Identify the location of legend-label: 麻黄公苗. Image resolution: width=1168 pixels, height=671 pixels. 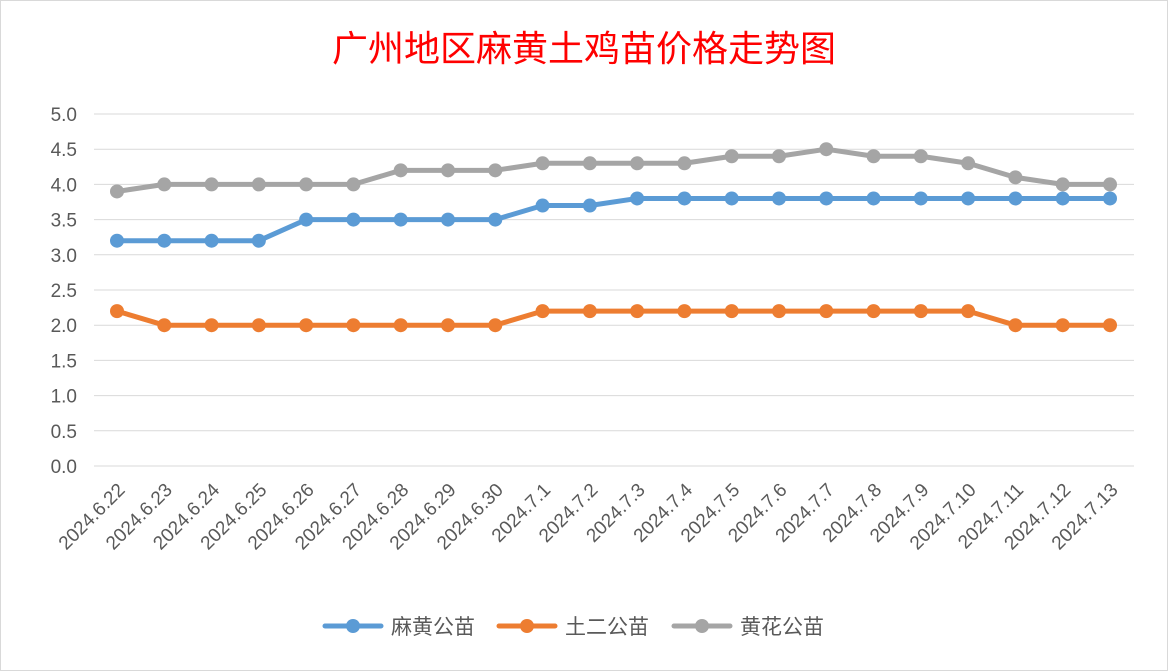
(433, 627).